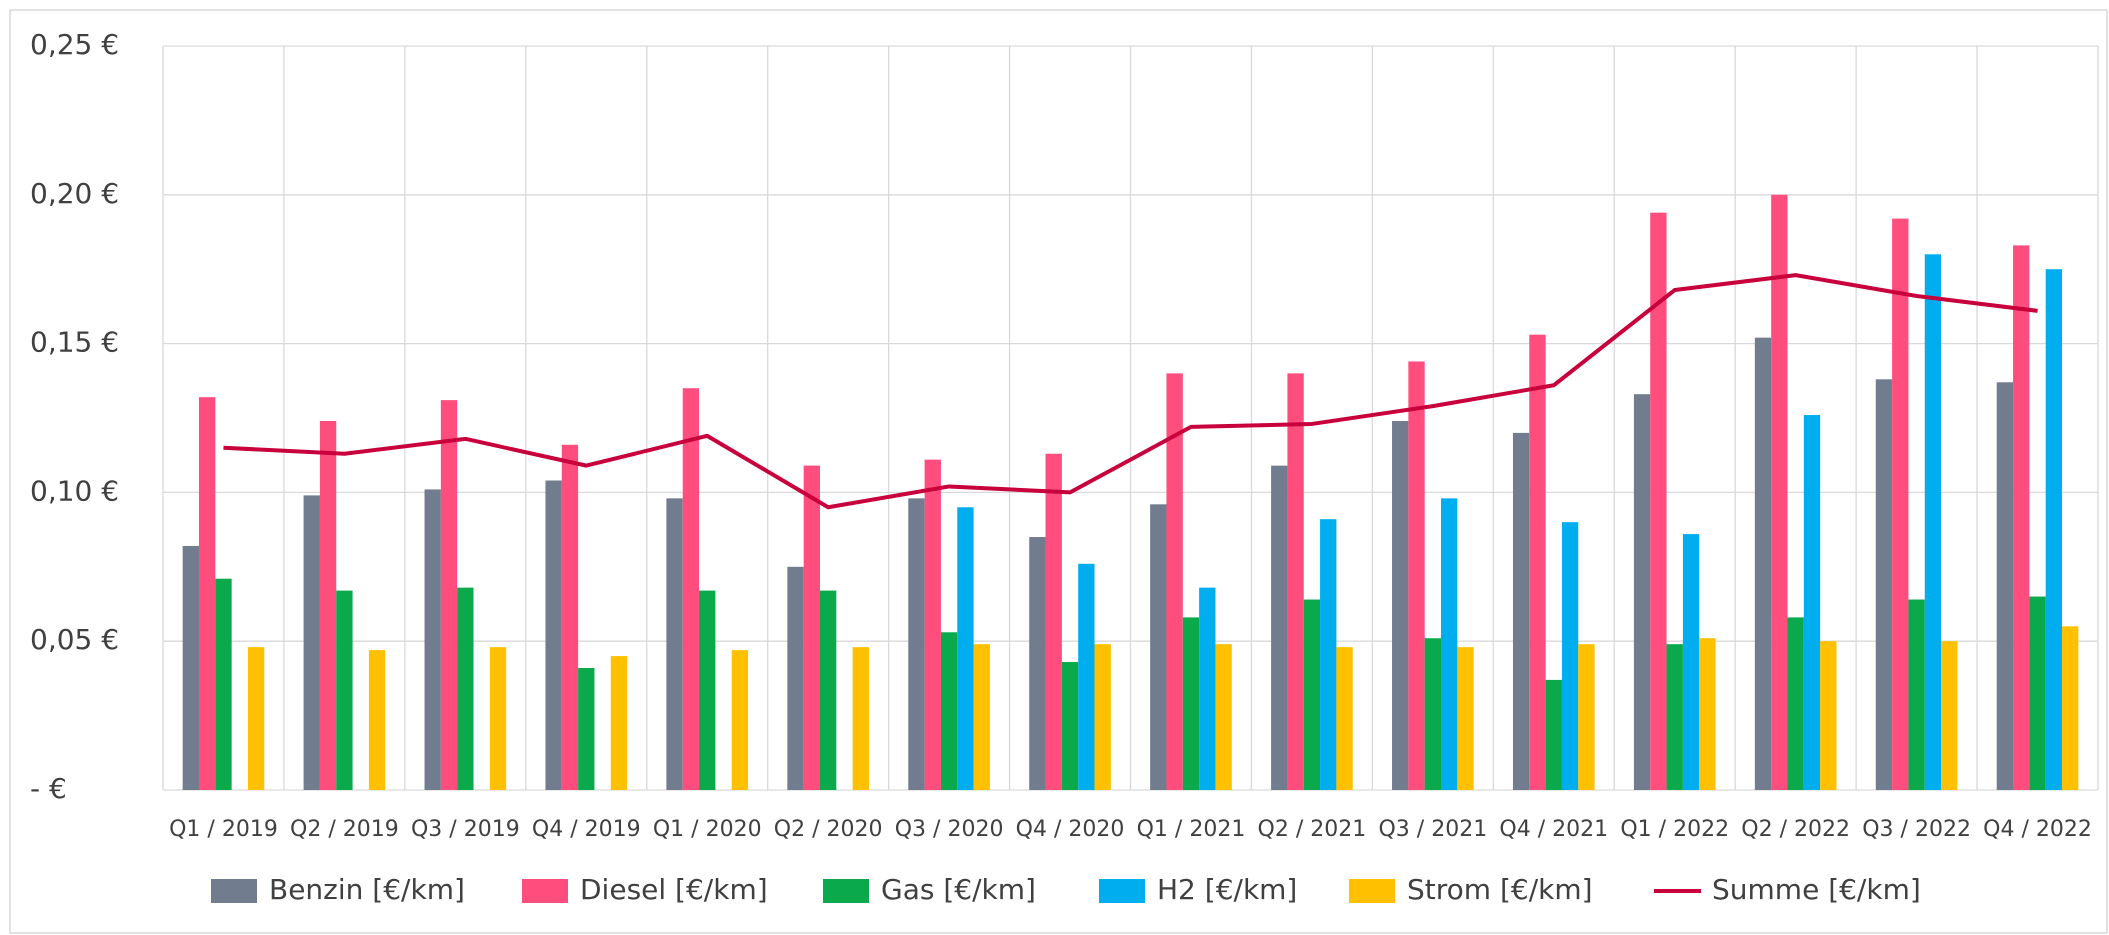 The width and height of the screenshot is (2109, 935). Describe the element at coordinates (465, 829) in the screenshot. I see `x-tick-label: Q3 / 2019` at that location.